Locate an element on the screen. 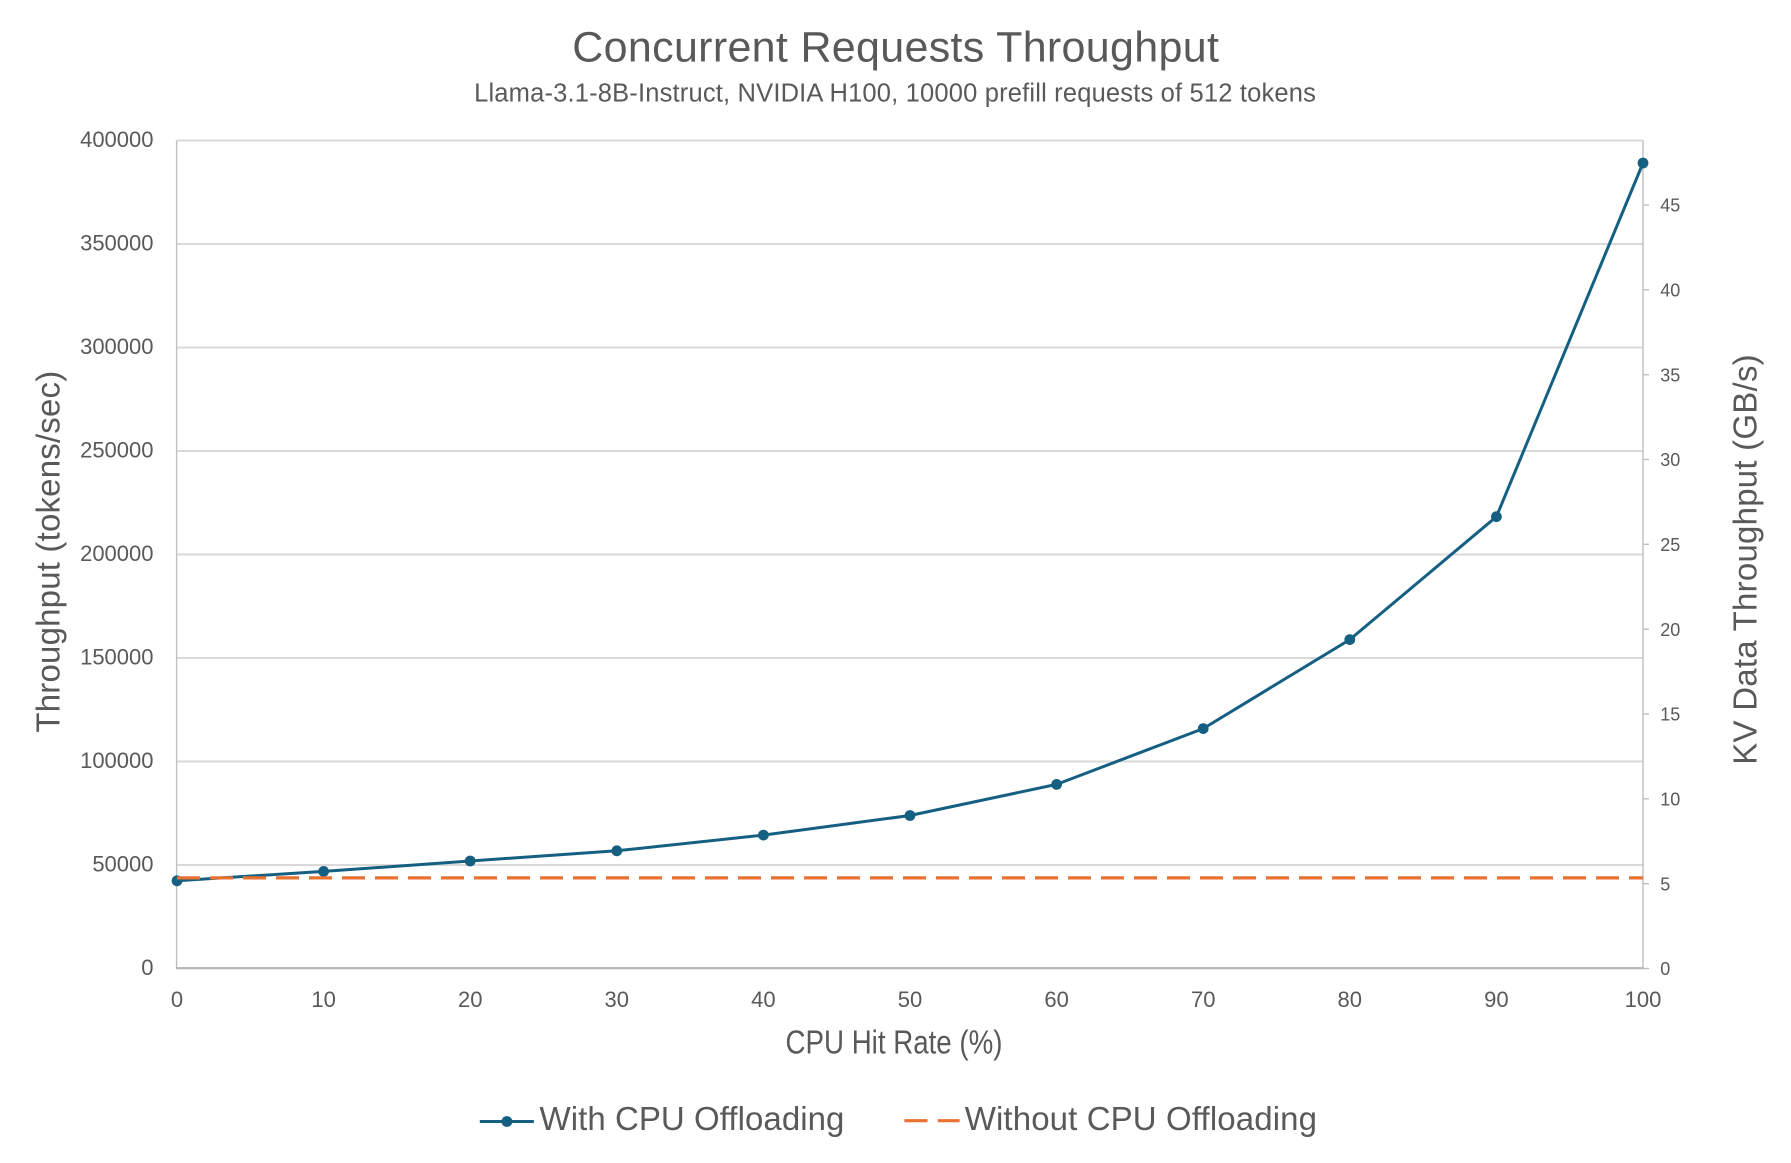 The image size is (1791, 1163). svg-text: 100000 is located at coordinates (116, 760).